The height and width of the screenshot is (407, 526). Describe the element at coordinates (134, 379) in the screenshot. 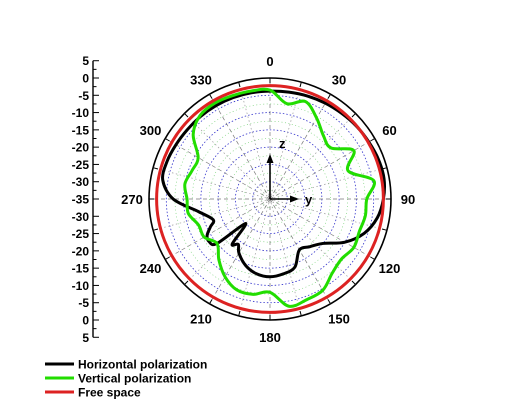

I see `legend-label: Vertical polarization` at that location.